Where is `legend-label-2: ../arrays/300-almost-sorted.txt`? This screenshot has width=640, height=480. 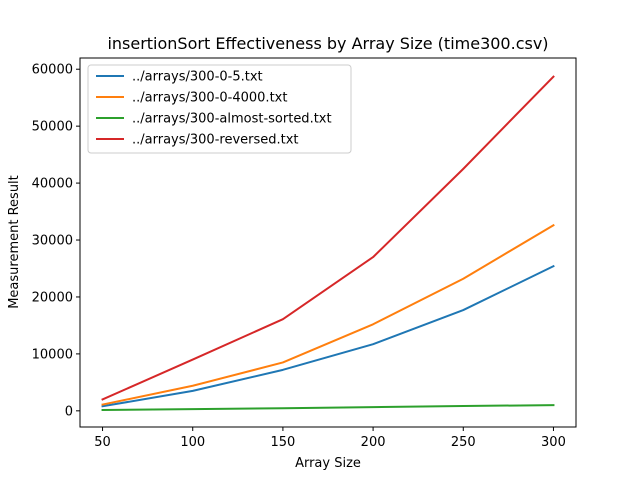 legend-label-2: ../arrays/300-almost-sorted.txt is located at coordinates (232, 119).